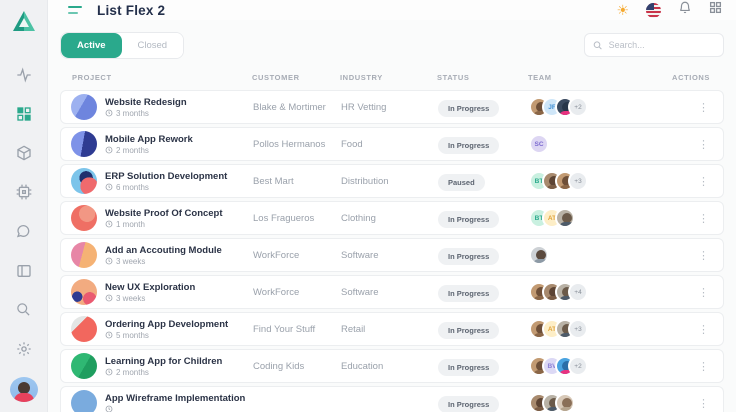  I want to click on search-box, so click(654, 45).